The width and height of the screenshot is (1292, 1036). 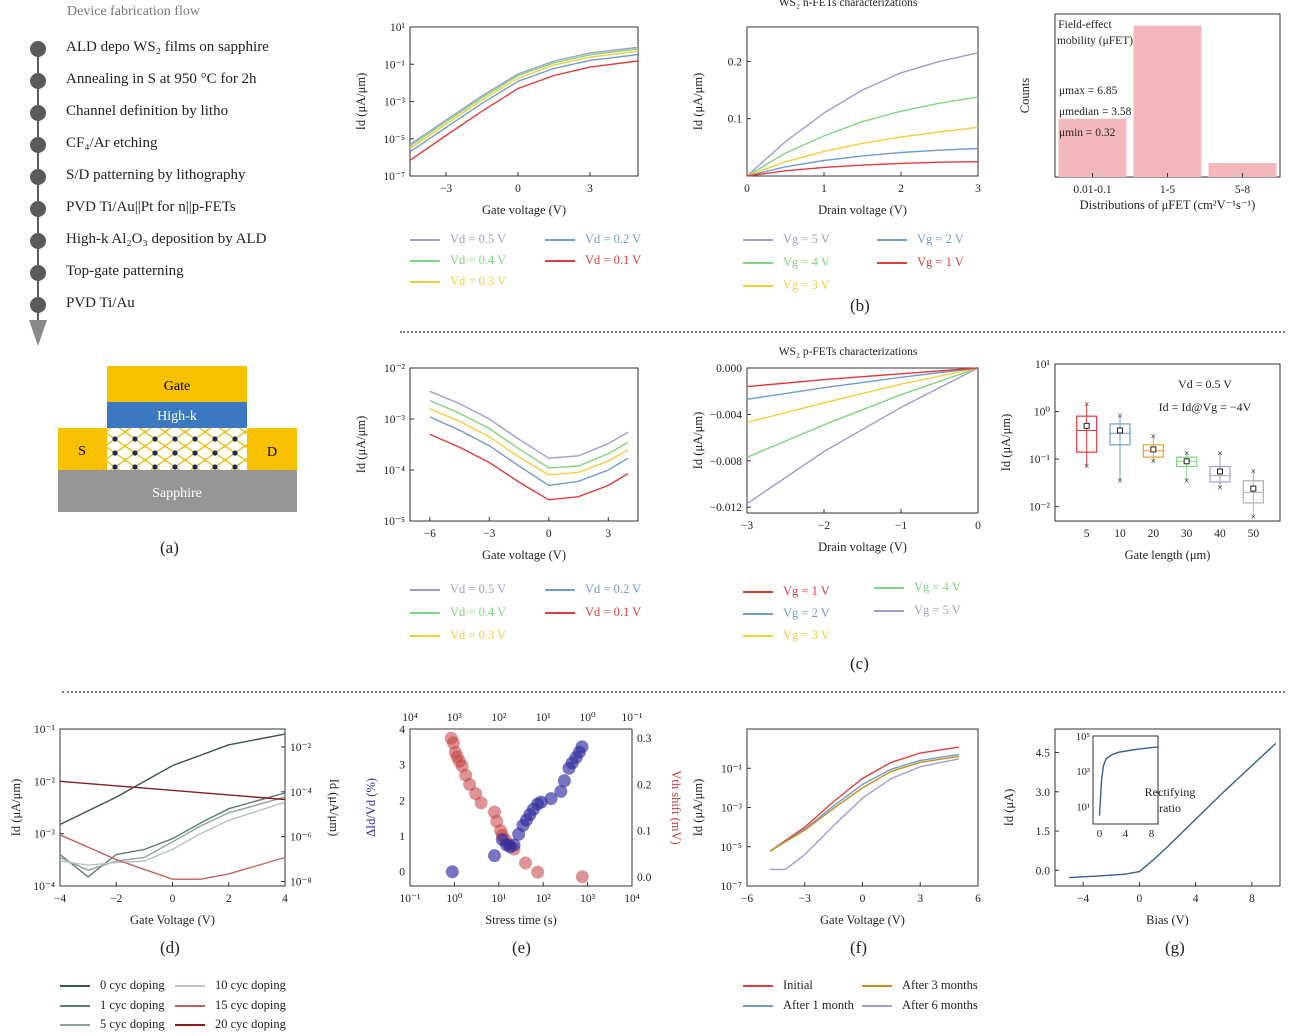 What do you see at coordinates (402, 730) in the screenshot?
I see `y-tick-label: 4` at bounding box center [402, 730].